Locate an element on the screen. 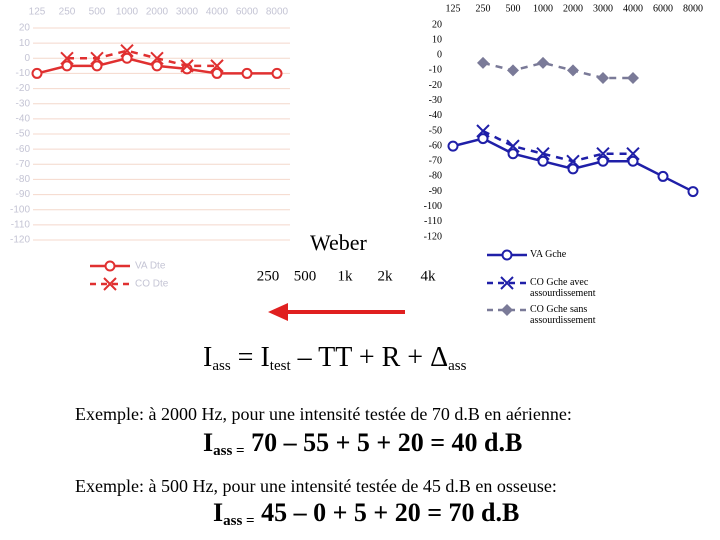 The height and width of the screenshot is (540, 720). x-tick-label: 1000 is located at coordinates (543, 8).